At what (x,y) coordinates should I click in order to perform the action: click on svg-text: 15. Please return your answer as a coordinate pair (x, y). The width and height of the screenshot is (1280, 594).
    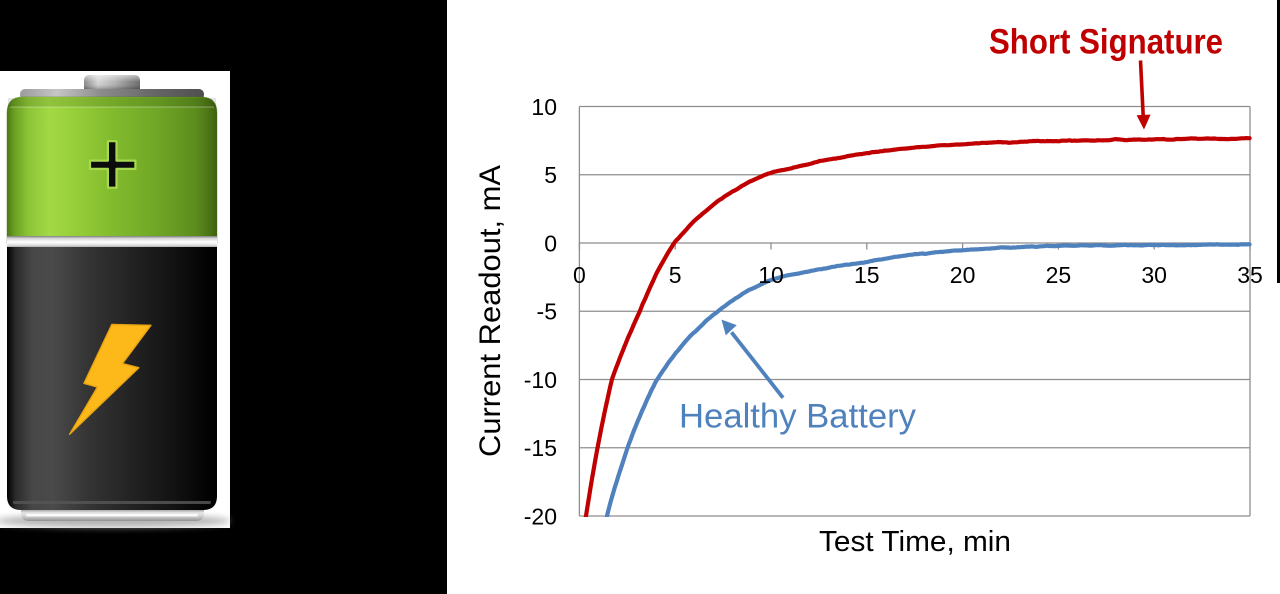
    Looking at the image, I should click on (867, 275).